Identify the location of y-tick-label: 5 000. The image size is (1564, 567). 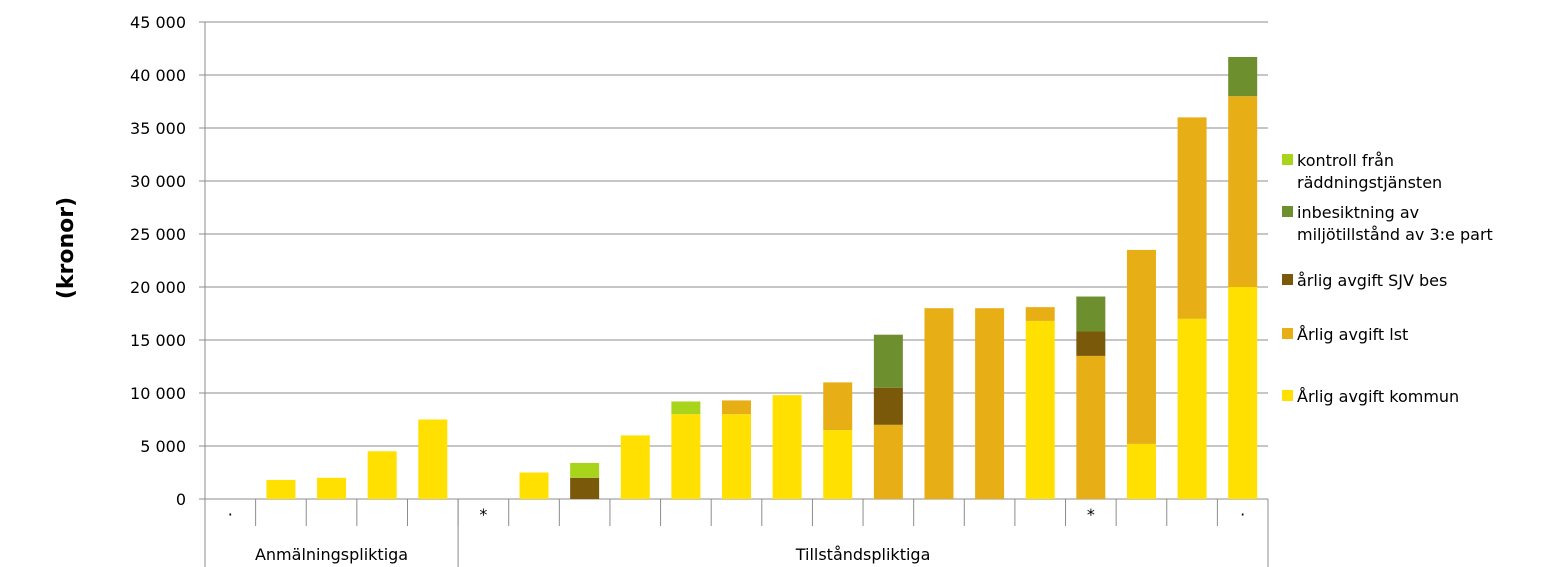
(163, 446).